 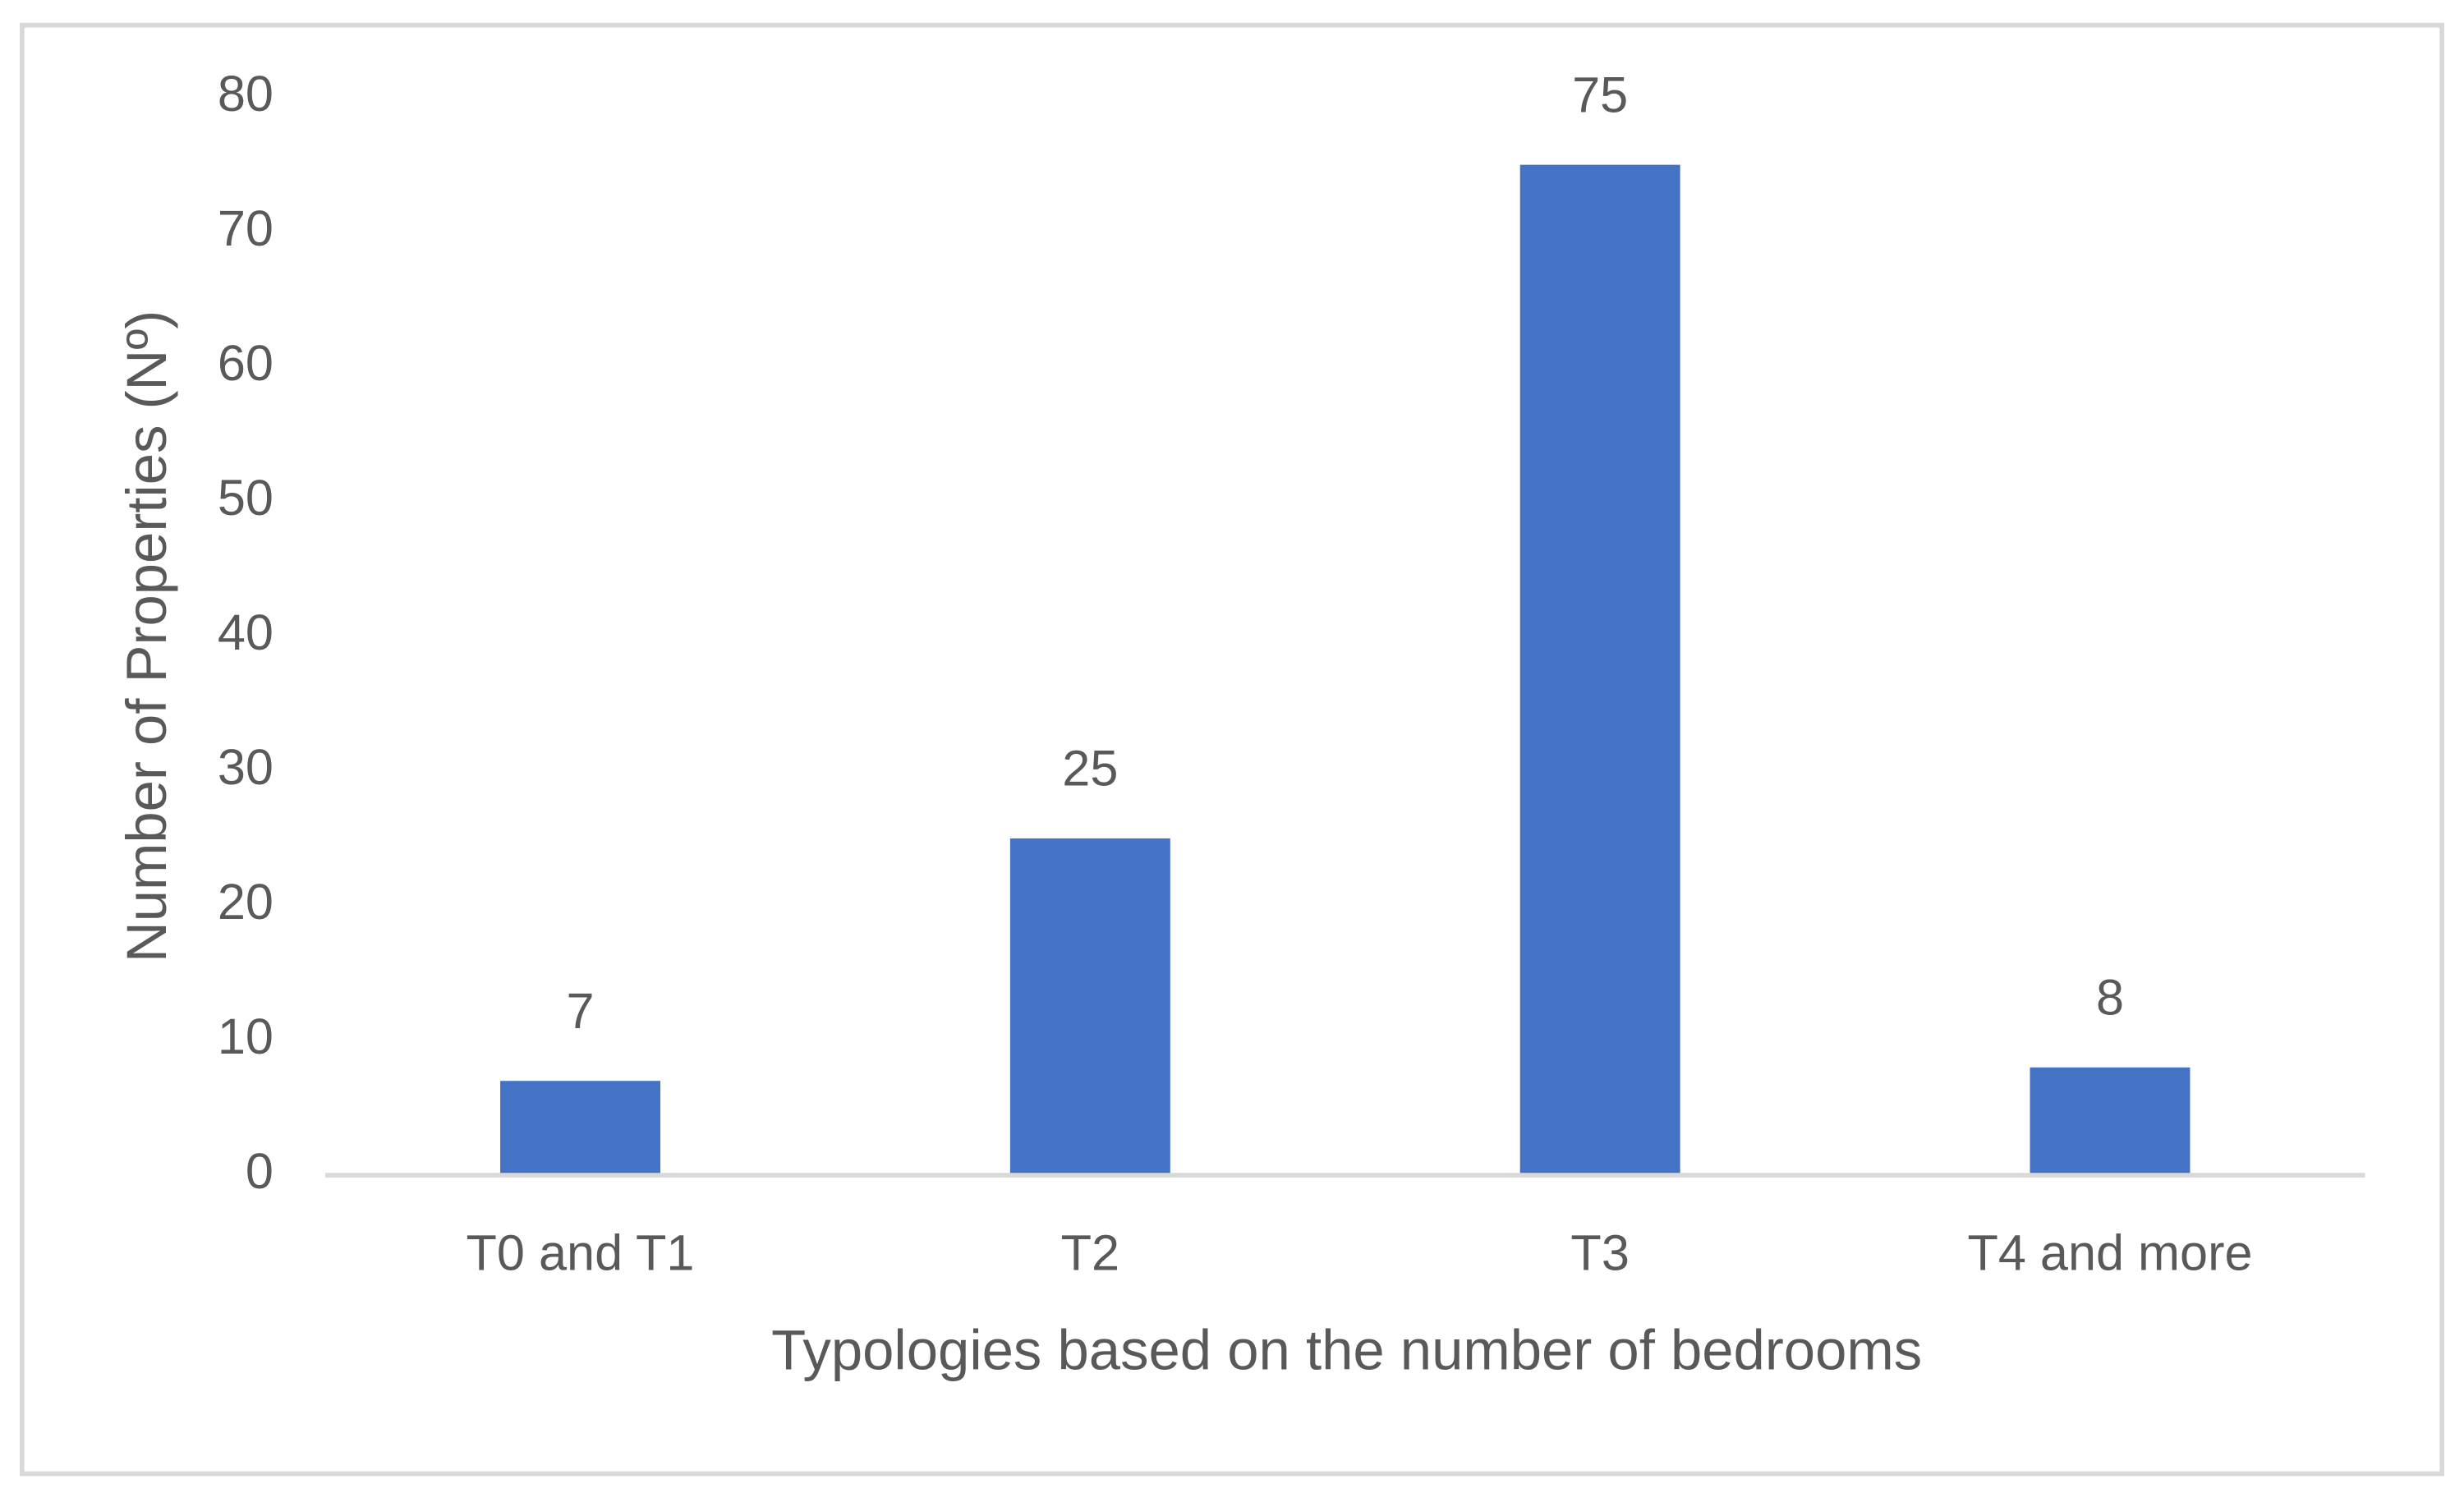 I want to click on x-tick-label: T2, so click(x=1090, y=1253).